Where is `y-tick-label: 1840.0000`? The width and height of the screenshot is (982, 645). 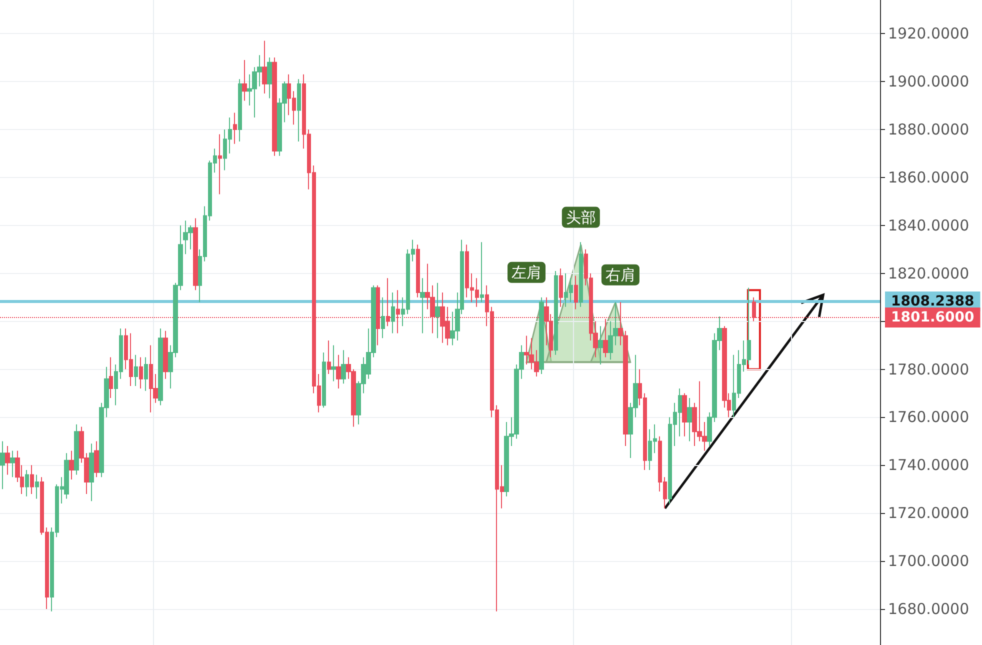 y-tick-label: 1840.0000 is located at coordinates (929, 225).